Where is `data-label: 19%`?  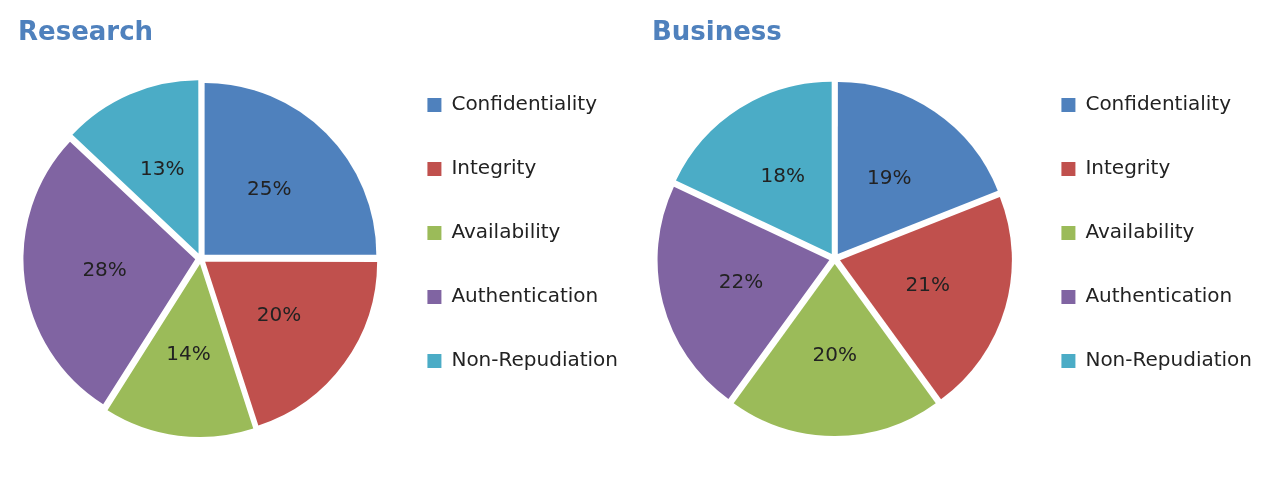 data-label: 19% is located at coordinates (889, 176).